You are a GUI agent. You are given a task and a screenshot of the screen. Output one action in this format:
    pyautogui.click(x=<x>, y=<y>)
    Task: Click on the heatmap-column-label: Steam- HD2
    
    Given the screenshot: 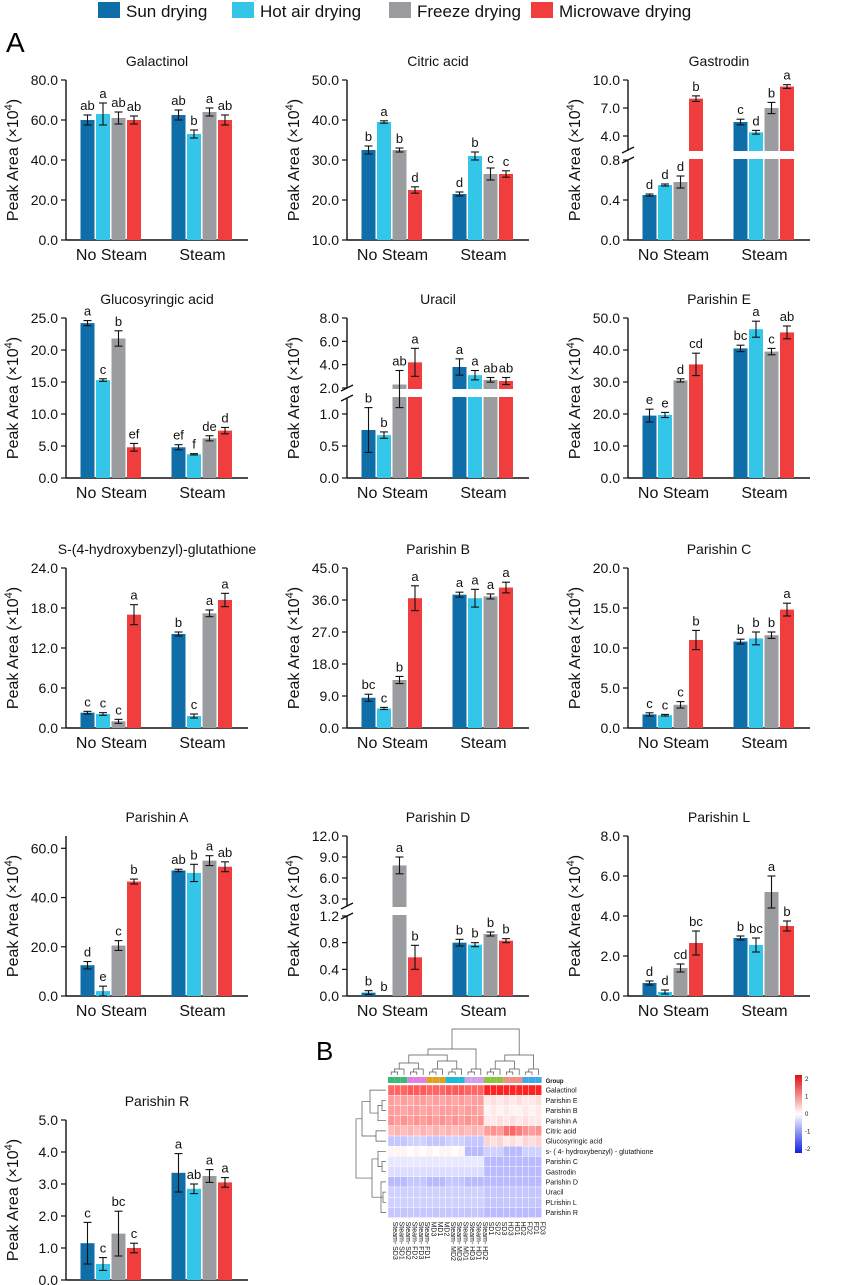 What is the action you would take?
    pyautogui.click(x=484, y=1241)
    